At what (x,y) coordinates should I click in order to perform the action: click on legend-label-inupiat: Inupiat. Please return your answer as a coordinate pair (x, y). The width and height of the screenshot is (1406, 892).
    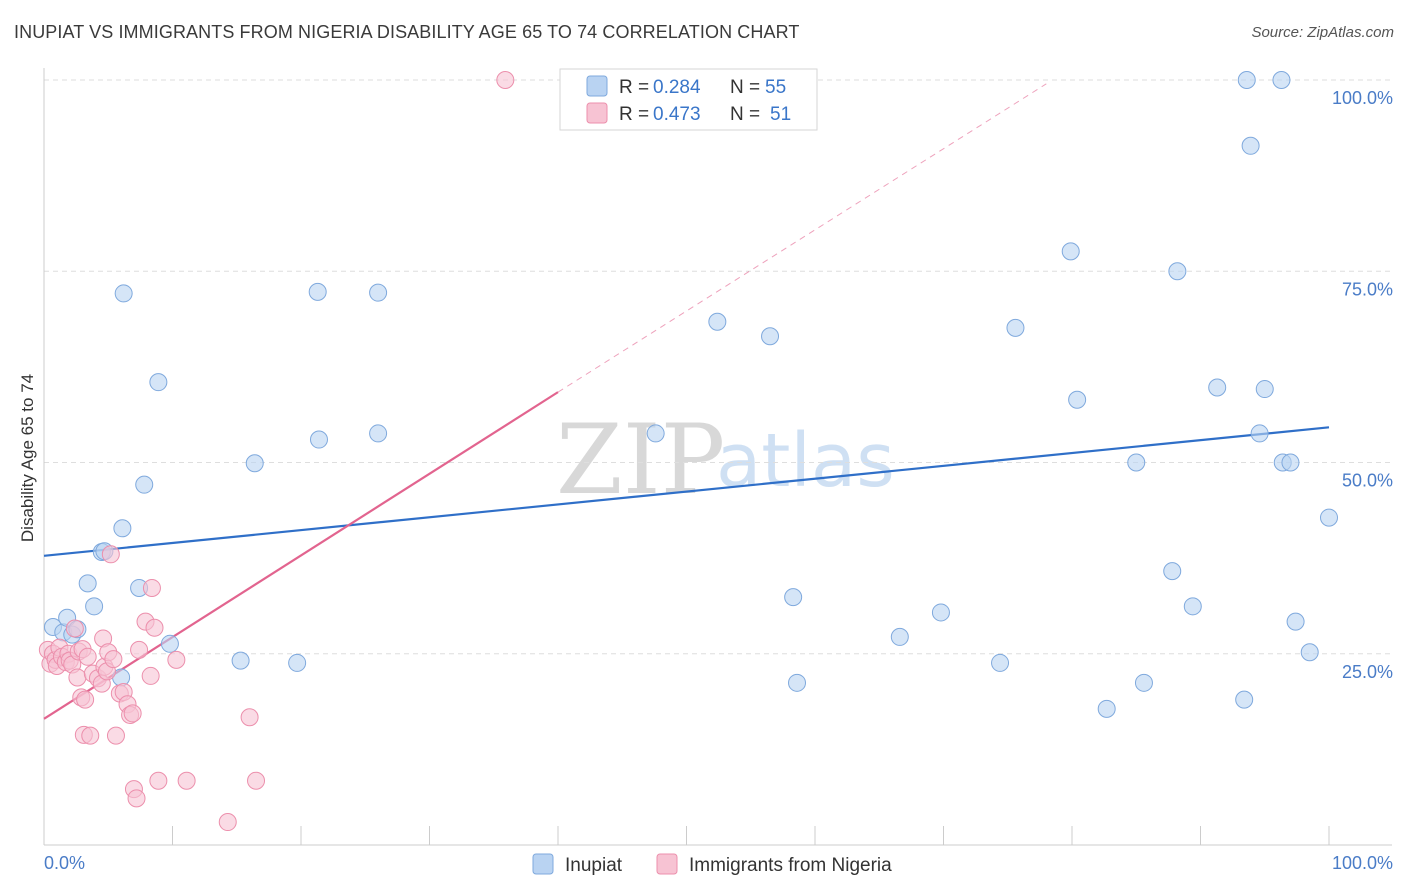
    Looking at the image, I should click on (594, 865).